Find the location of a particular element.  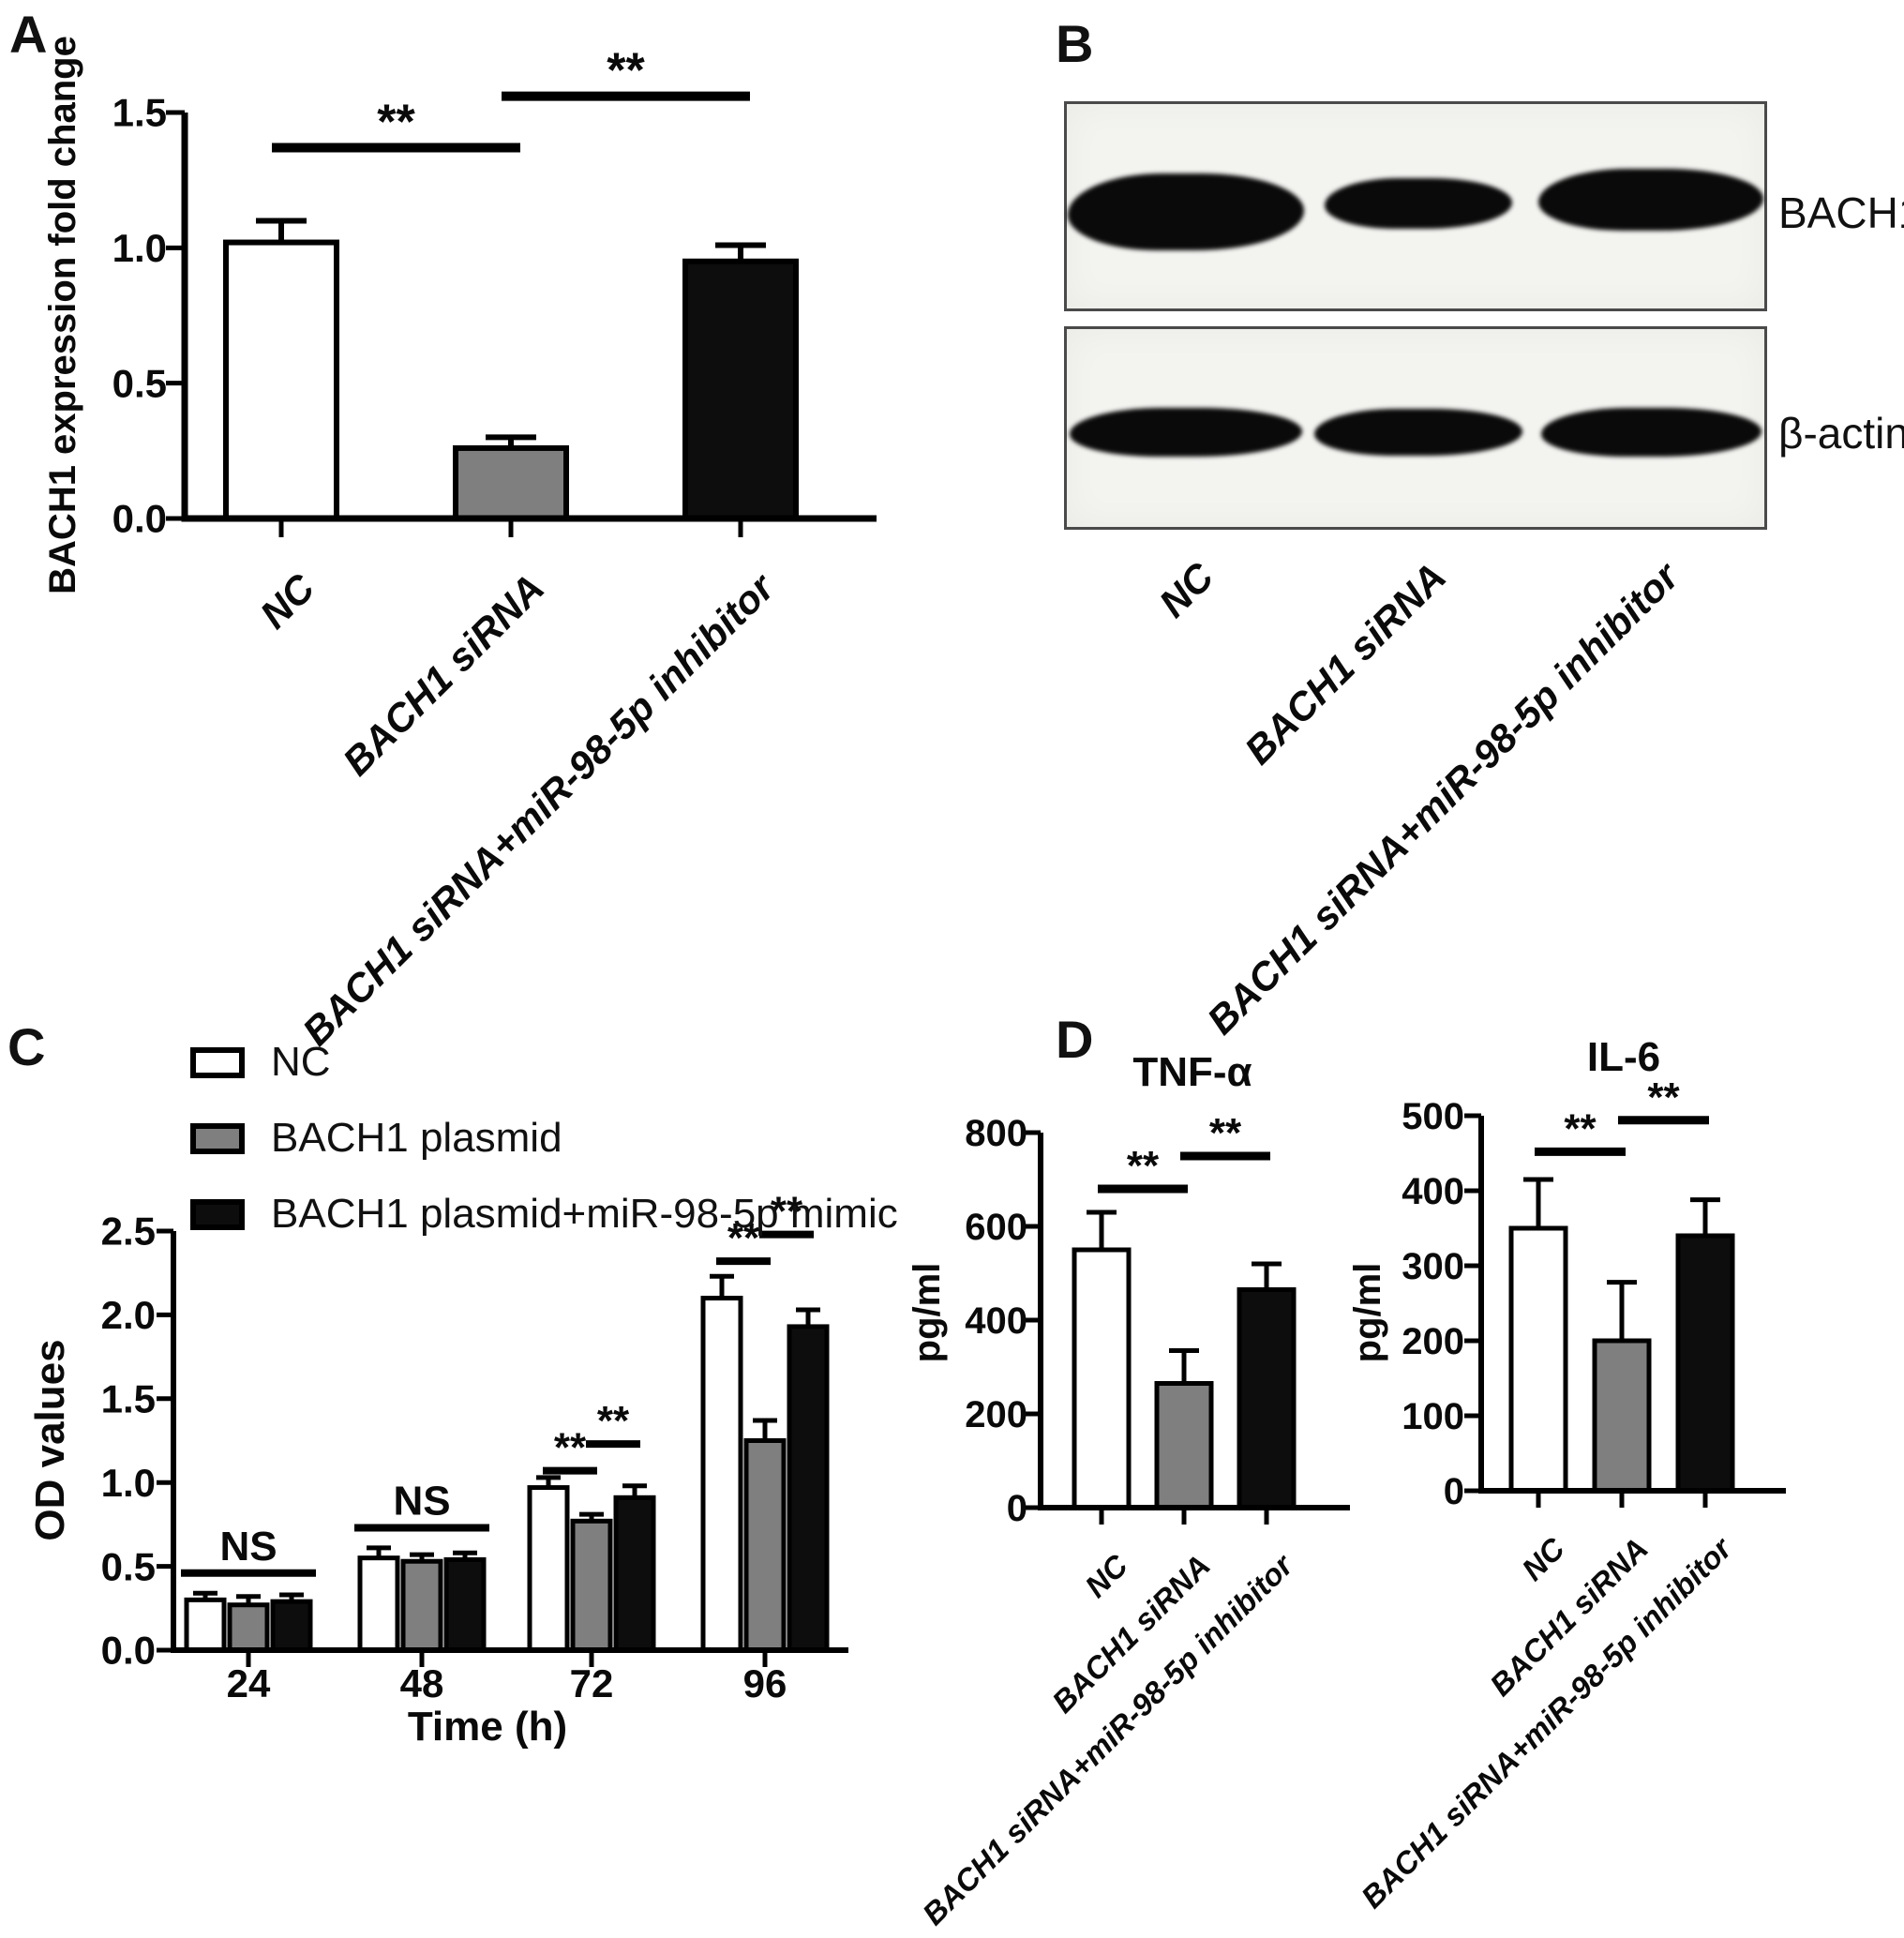

panel-d-label: D is located at coordinates (1075, 1039).